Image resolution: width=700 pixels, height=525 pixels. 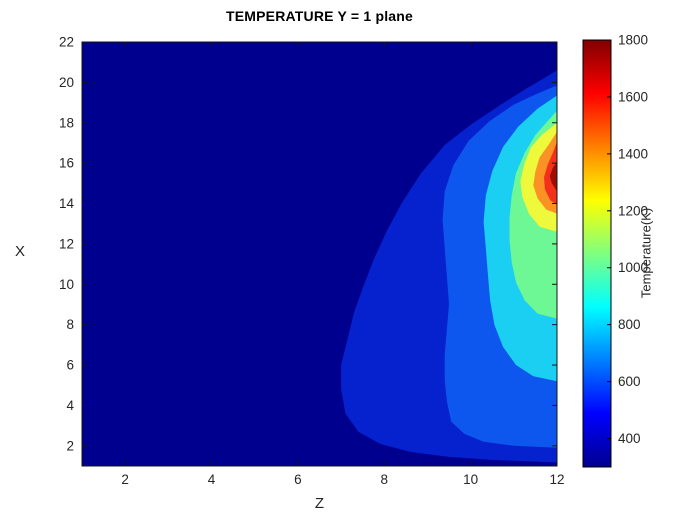 I want to click on y-tick-label: 4, so click(x=70, y=405).